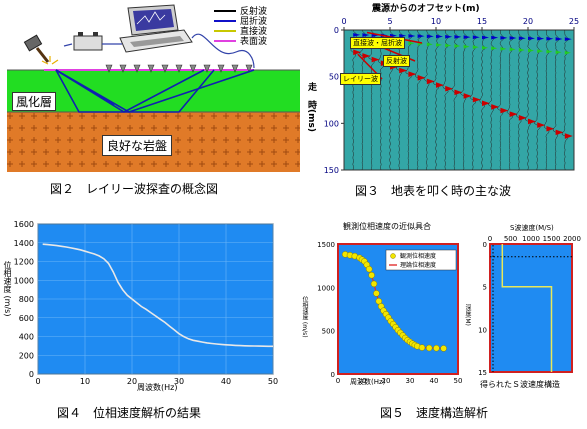 The height and width of the screenshot is (429, 587). Describe the element at coordinates (134, 189) in the screenshot. I see `fig2-caption: 図２ レイリー波探査の概念図` at that location.